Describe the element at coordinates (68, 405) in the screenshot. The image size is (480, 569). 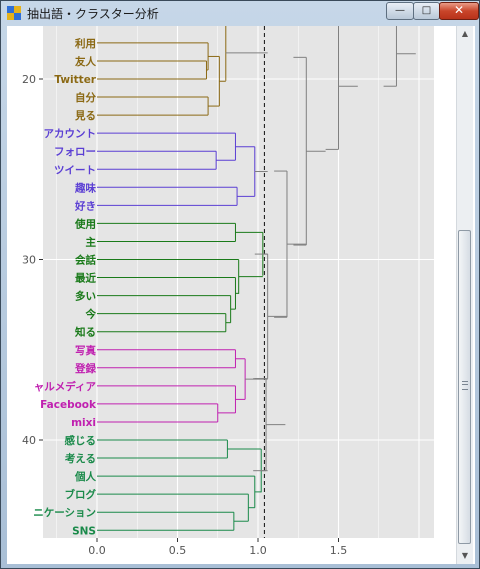
I see `leaf-label: Facebook` at that location.